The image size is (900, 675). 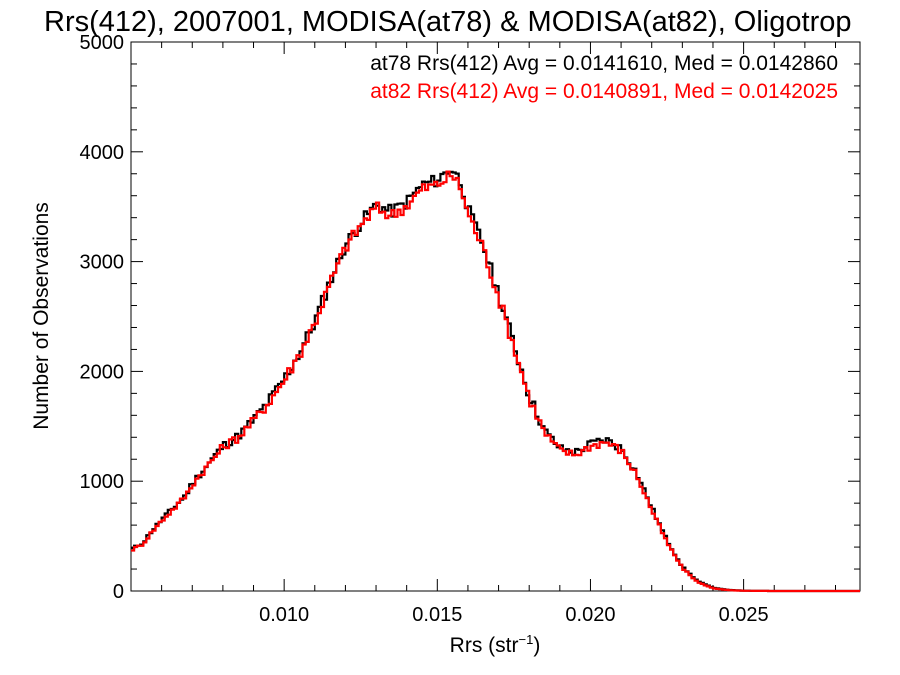 What do you see at coordinates (484, 645) in the screenshot?
I see `x-axis-label-main: Rrs (str` at bounding box center [484, 645].